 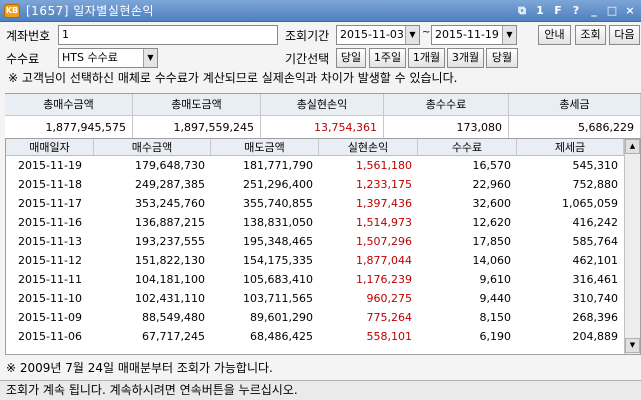 What do you see at coordinates (595, 222) in the screenshot?
I see `cell-tax: 416,242` at bounding box center [595, 222].